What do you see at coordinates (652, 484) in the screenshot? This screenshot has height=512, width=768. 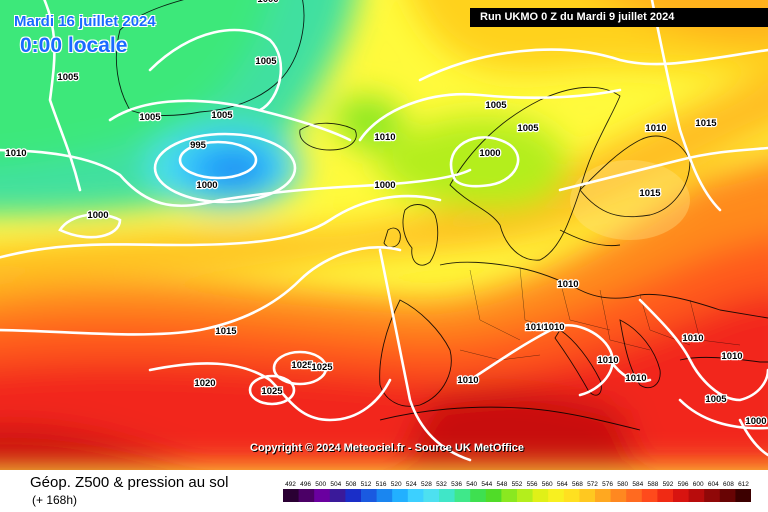 I see `scale-label: 588` at bounding box center [652, 484].